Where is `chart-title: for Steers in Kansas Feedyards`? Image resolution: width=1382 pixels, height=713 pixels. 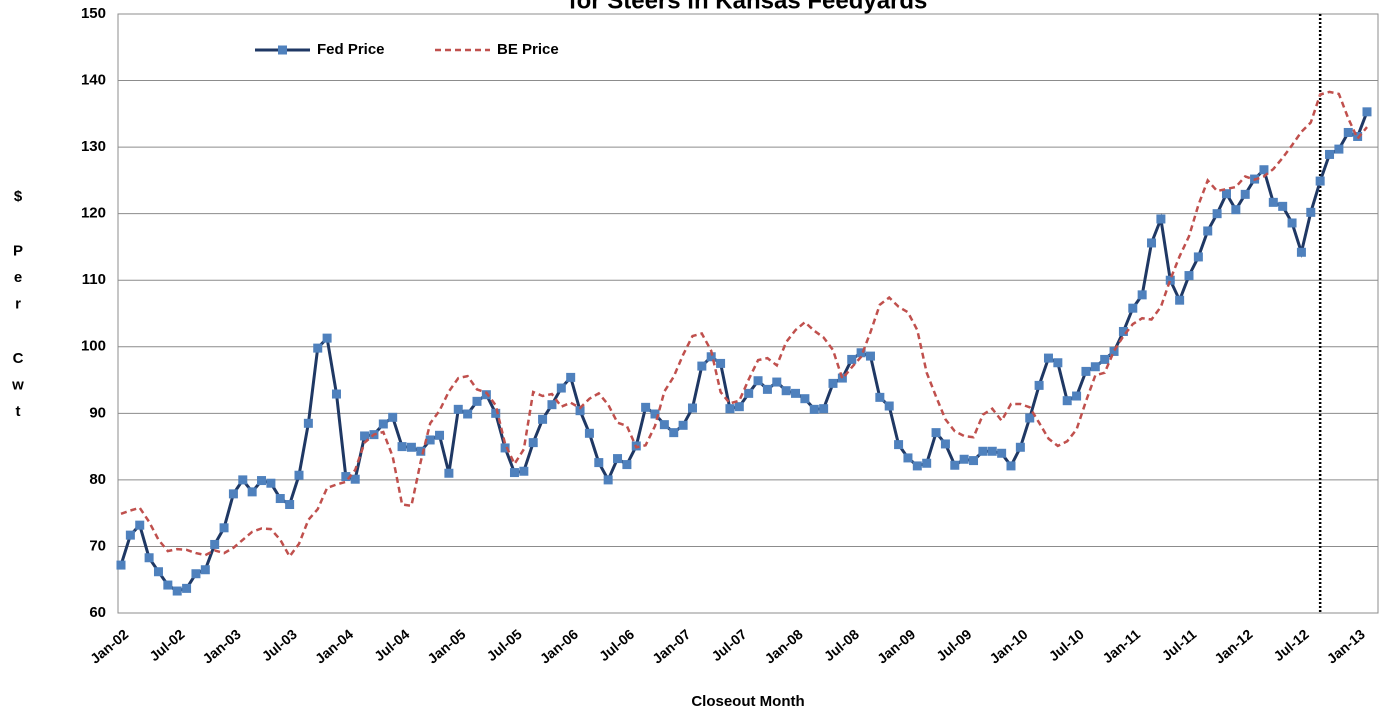
chart-title: for Steers in Kansas Feedyards is located at coordinates (748, 7).